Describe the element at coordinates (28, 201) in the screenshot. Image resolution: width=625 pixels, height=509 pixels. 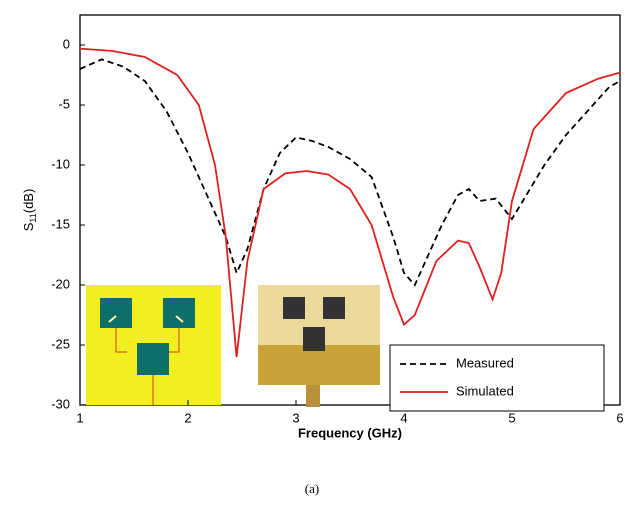
I see `y-label-unit: (dB)` at that location.